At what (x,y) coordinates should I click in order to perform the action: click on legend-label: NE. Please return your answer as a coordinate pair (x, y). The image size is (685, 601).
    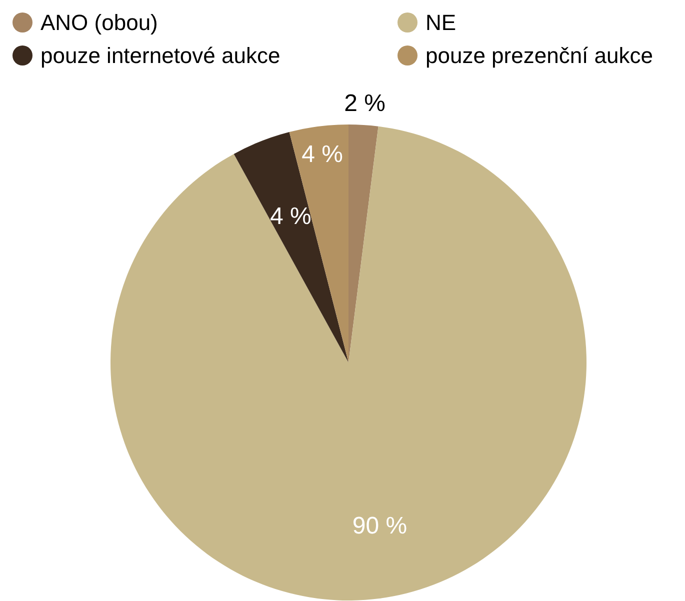
    Looking at the image, I should click on (441, 22).